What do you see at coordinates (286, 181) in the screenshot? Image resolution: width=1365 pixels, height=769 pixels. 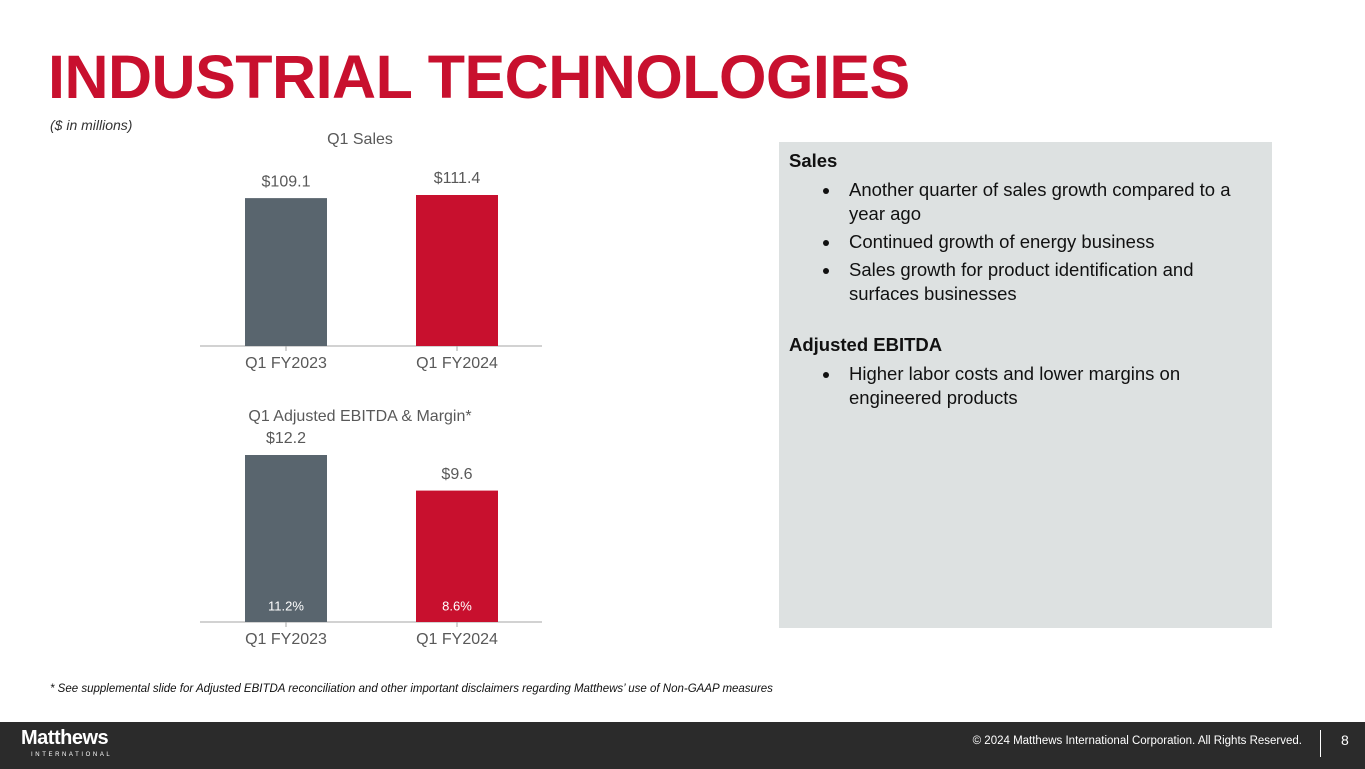 I see `value-label: $109.1` at bounding box center [286, 181].